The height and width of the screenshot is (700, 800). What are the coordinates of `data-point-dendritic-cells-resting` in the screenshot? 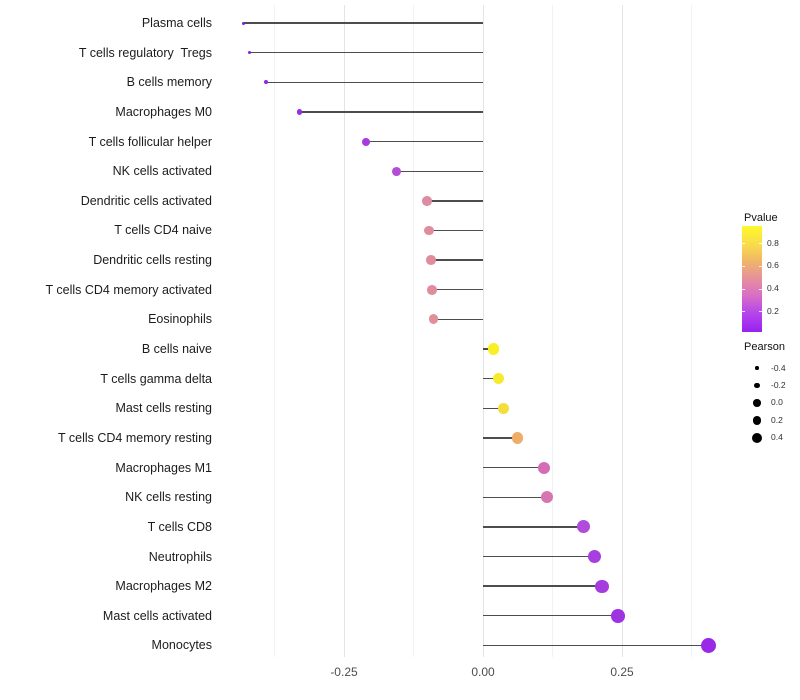 It's located at (430, 260).